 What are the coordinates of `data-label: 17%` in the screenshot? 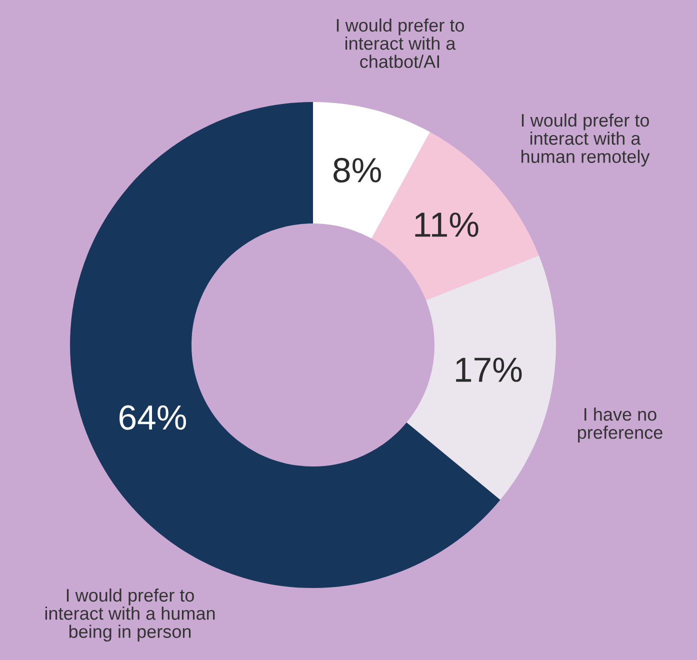 It's located at (489, 370).